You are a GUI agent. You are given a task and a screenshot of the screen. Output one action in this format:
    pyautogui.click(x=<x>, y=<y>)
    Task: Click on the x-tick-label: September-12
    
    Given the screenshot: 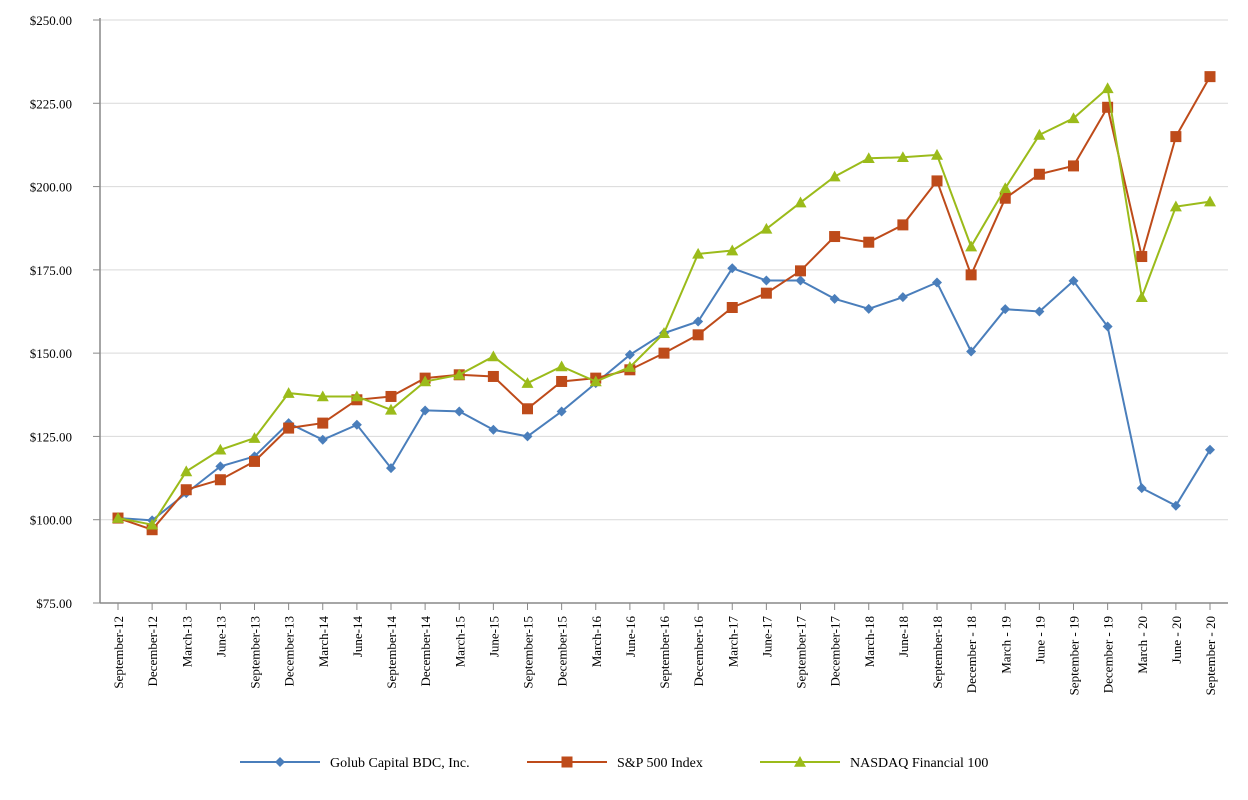 What is the action you would take?
    pyautogui.click(x=118, y=652)
    